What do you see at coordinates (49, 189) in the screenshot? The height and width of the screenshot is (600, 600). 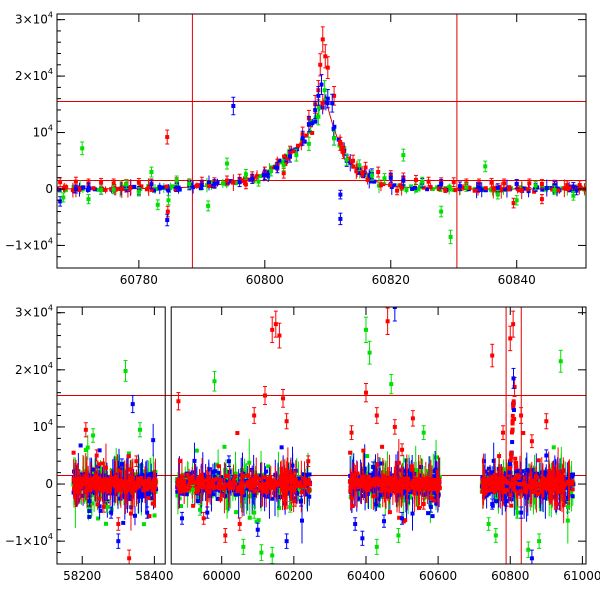 I see `top-ytick-label-1: 0` at bounding box center [49, 189].